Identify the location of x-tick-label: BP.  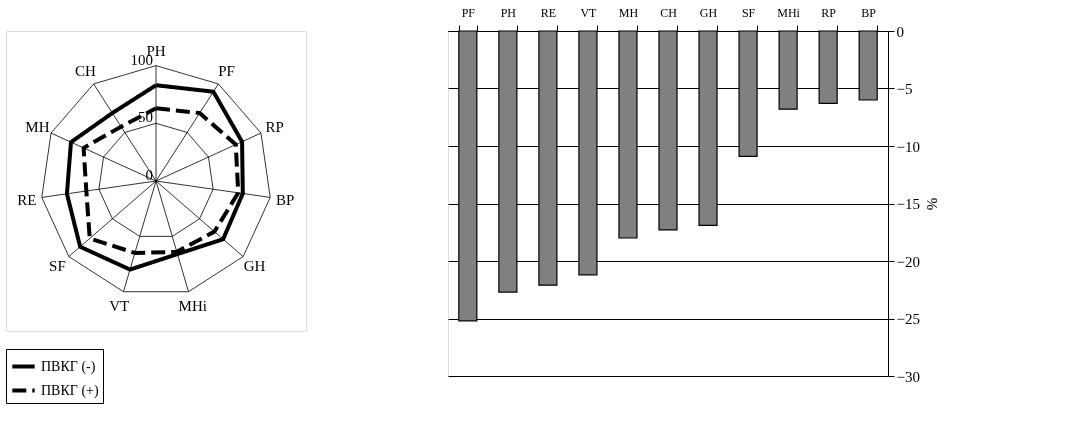
(869, 12).